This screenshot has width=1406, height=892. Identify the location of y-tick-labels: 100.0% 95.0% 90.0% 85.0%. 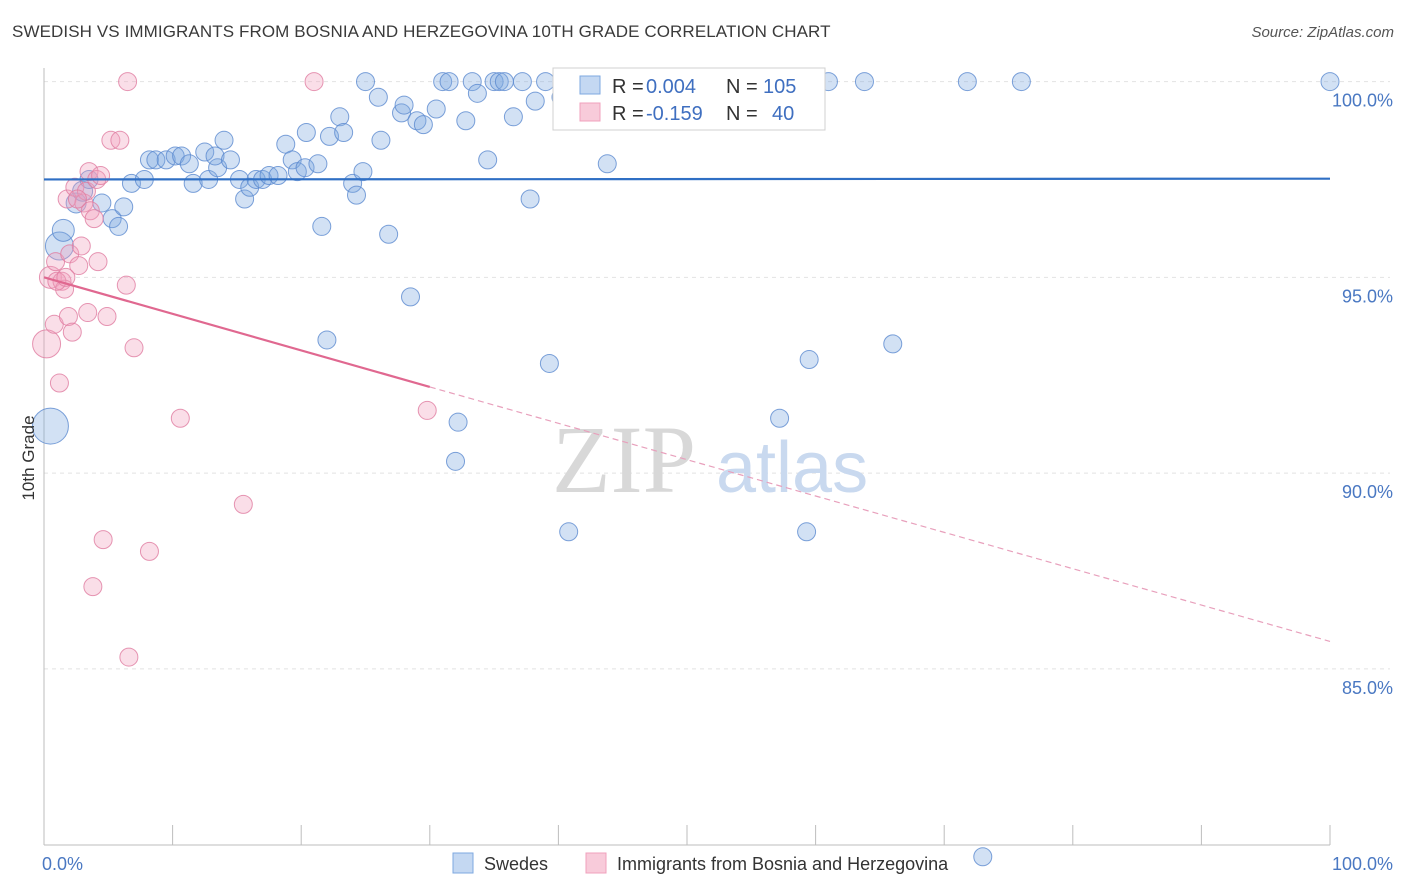
(1362, 394).